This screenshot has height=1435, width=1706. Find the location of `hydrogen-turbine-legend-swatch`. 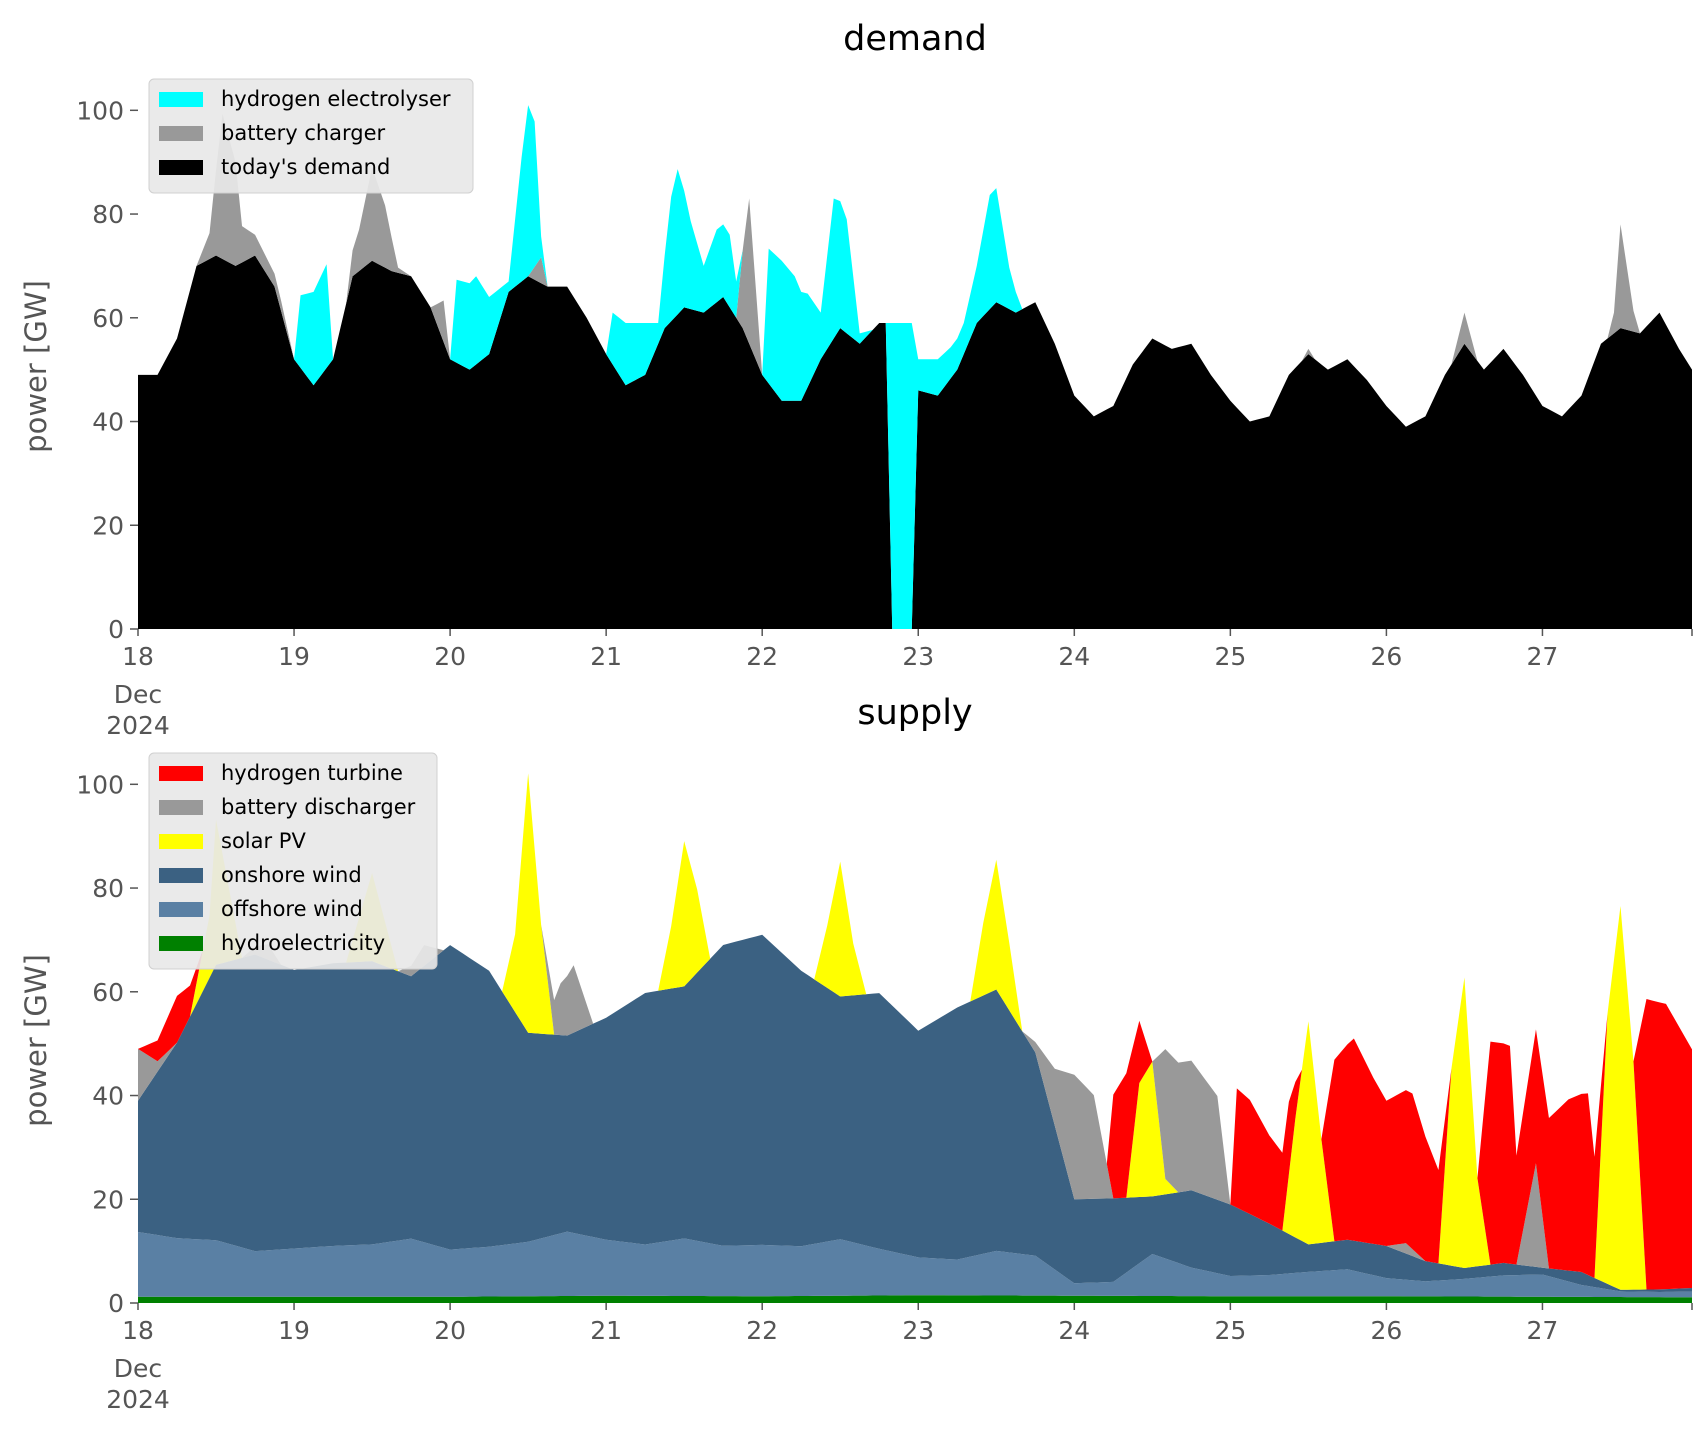

hydrogen-turbine-legend-swatch is located at coordinates (181, 773).